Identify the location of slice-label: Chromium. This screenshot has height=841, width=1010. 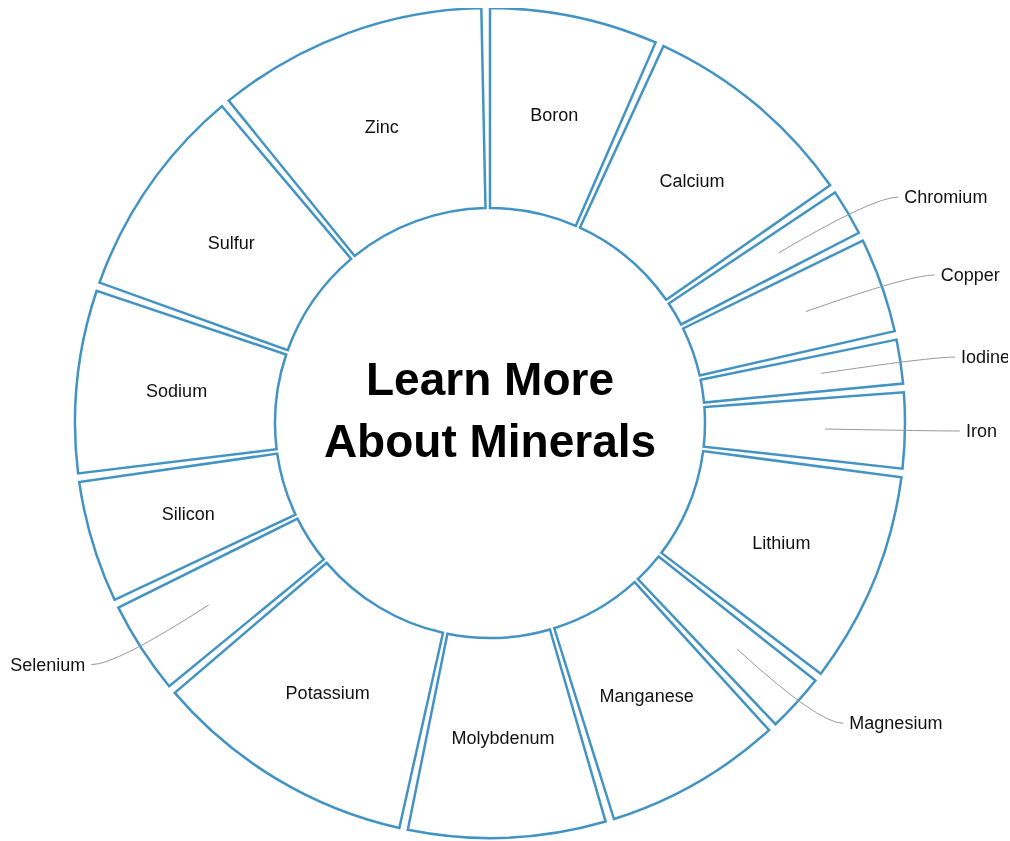
(946, 197).